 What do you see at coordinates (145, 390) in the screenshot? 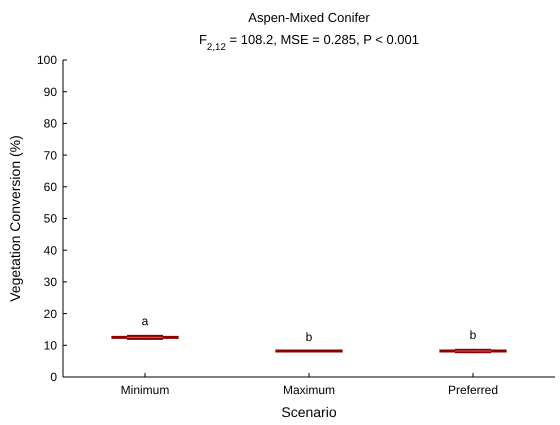
I see `x-tick-label: Minimum` at bounding box center [145, 390].